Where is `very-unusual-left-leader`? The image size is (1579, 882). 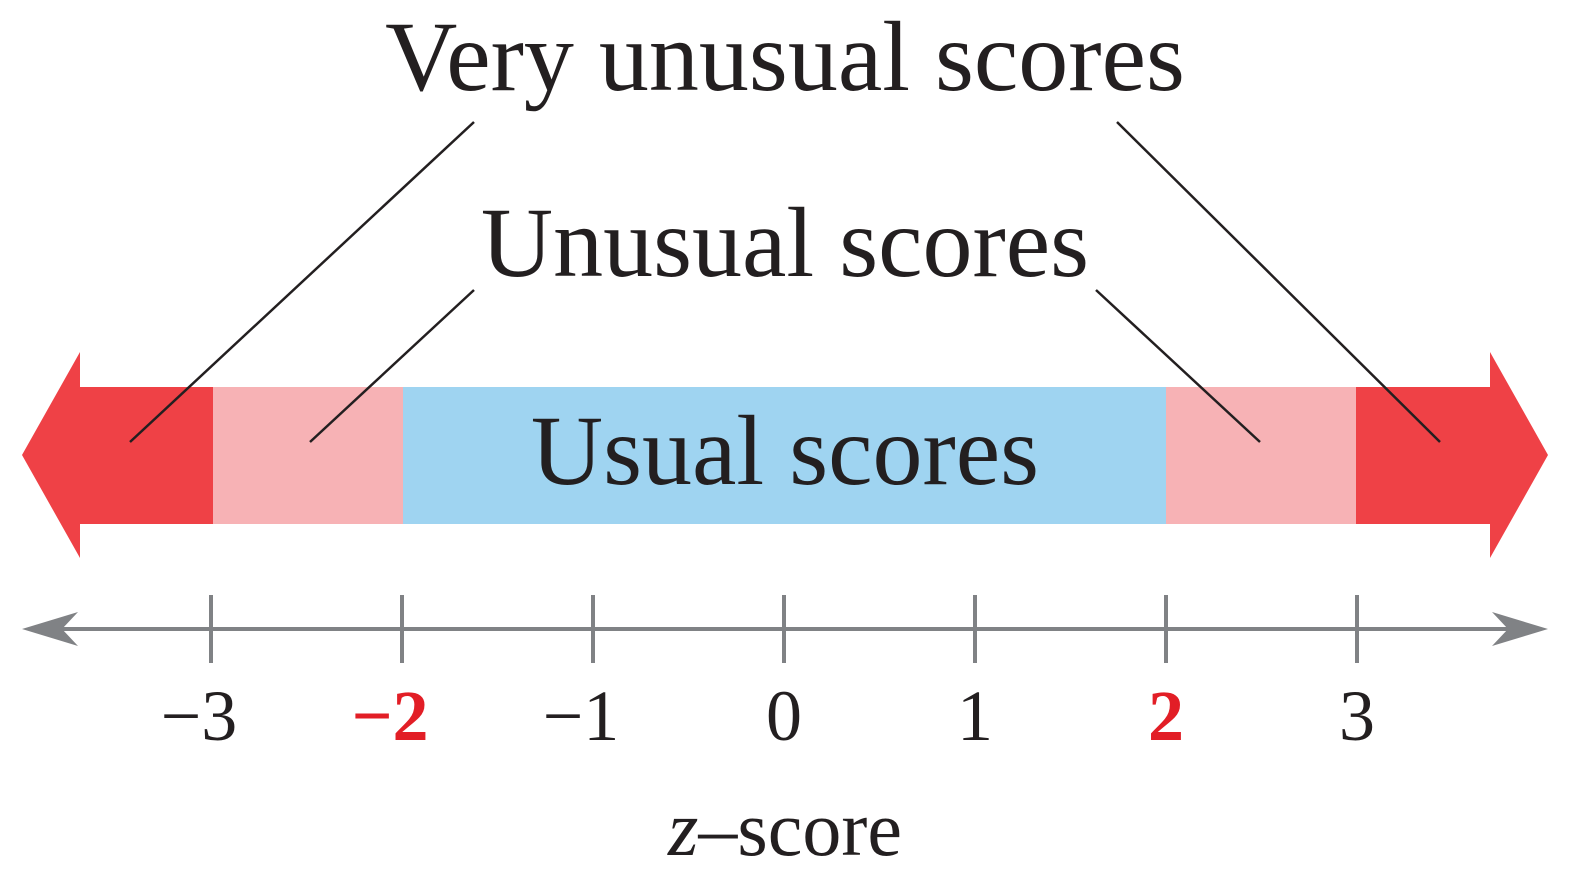
very-unusual-left-leader is located at coordinates (302, 282).